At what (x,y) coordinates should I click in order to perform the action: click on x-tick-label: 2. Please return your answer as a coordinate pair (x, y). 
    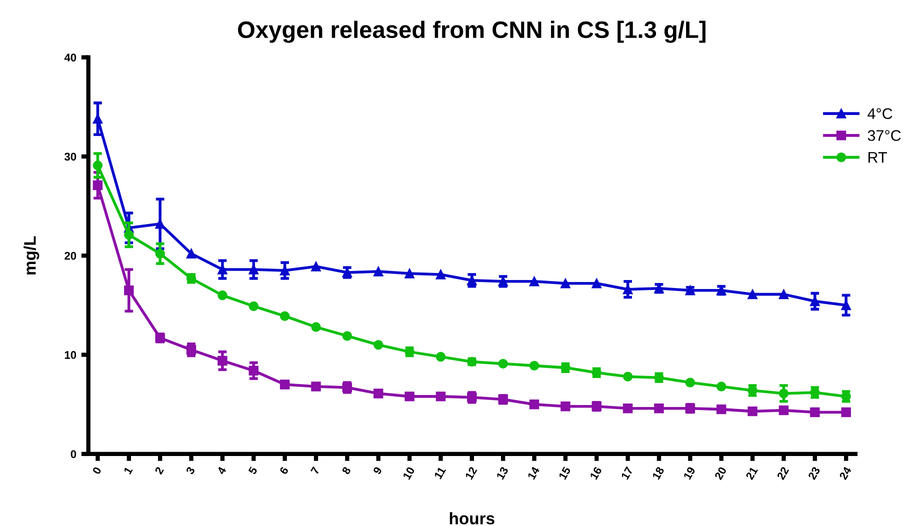
    Looking at the image, I should click on (159, 470).